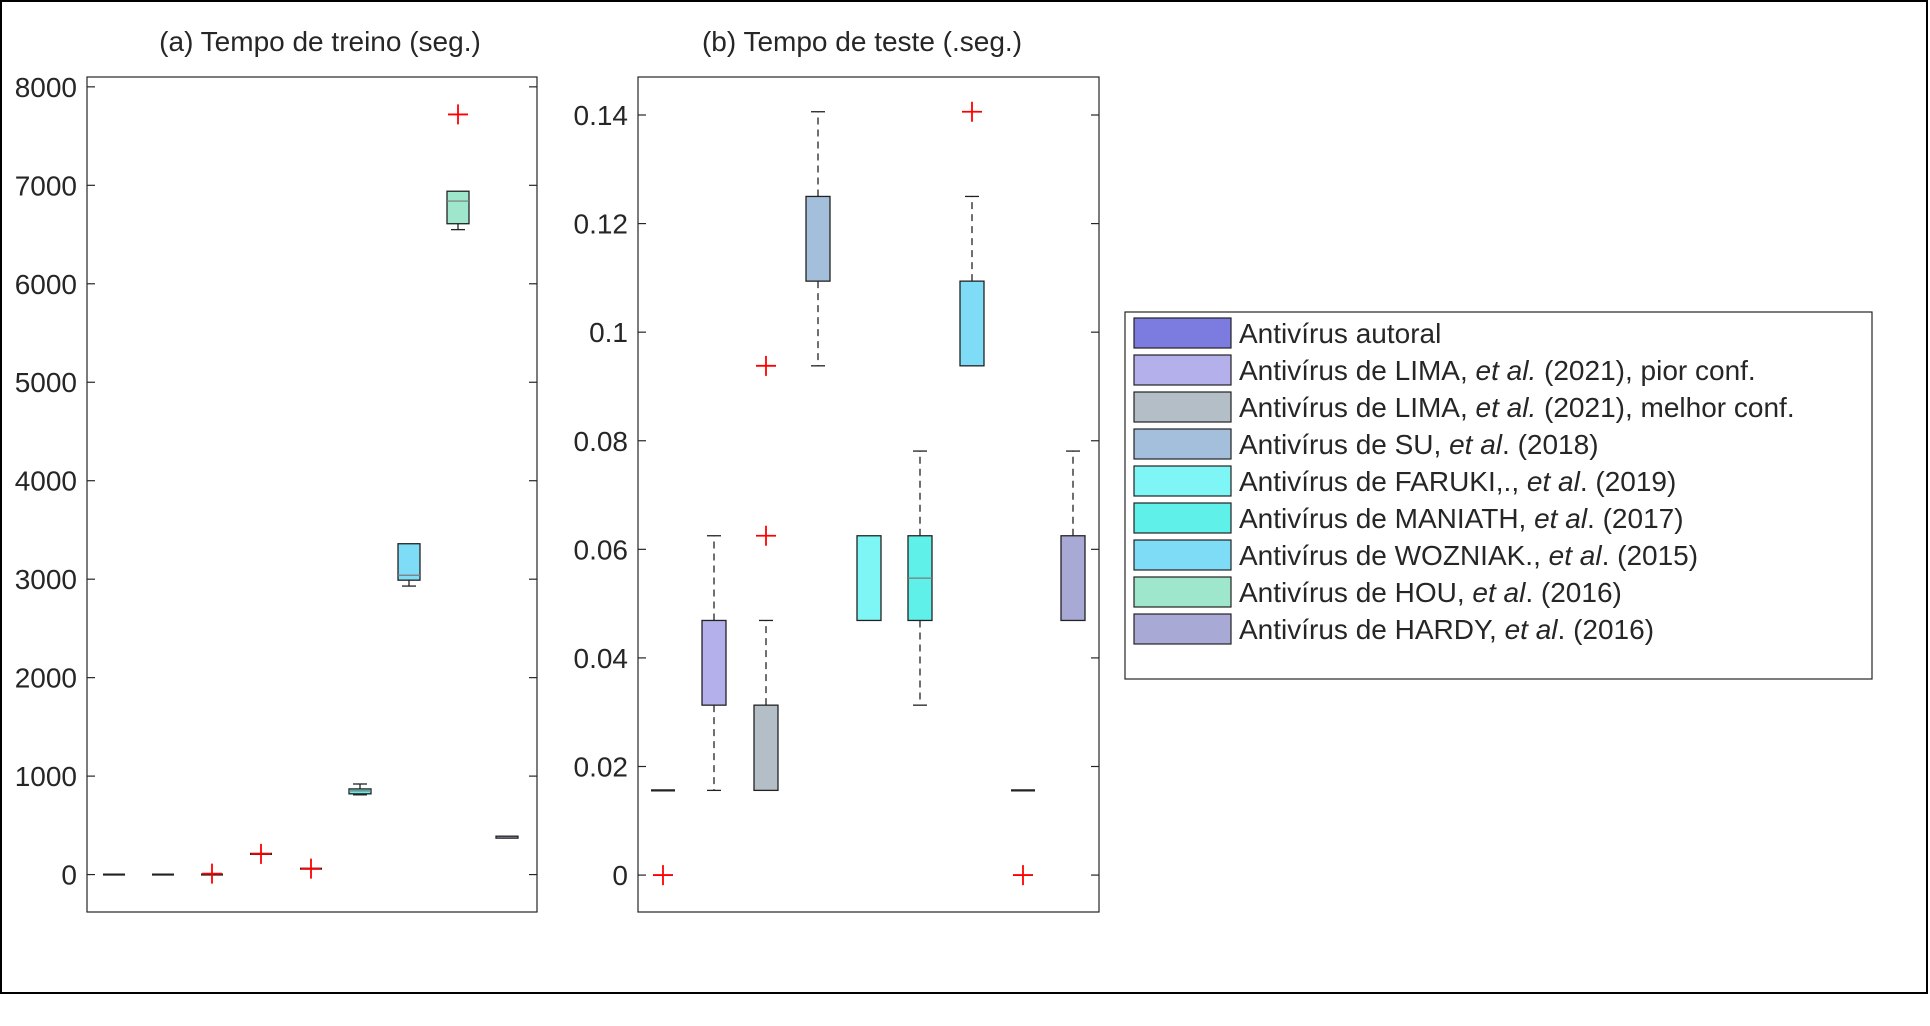  Describe the element at coordinates (1457, 481) in the screenshot. I see `legend-label: Antivírus de FARUKI,., et al. (2019)` at that location.